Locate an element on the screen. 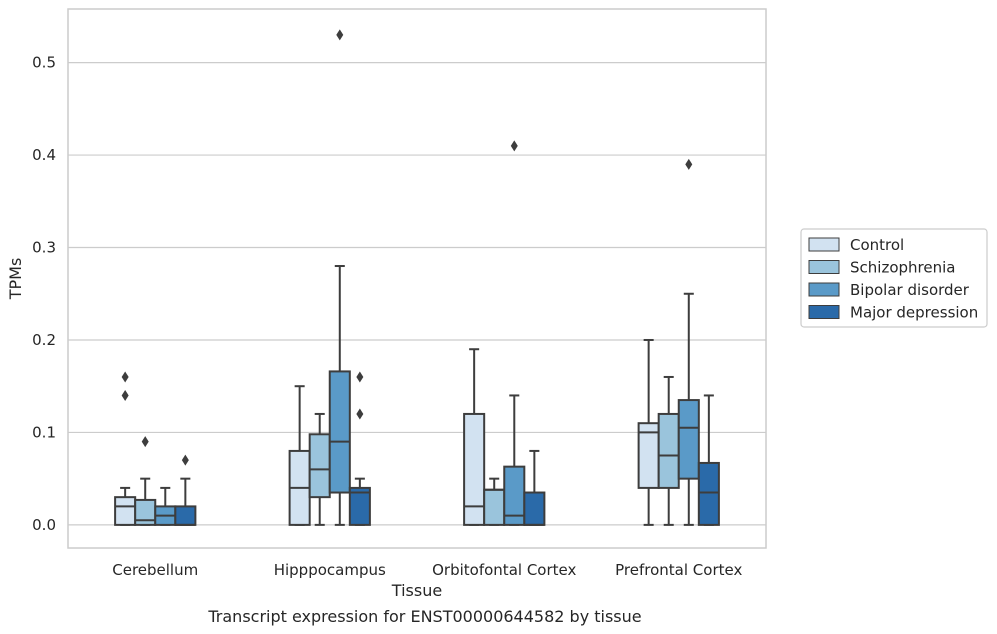 The width and height of the screenshot is (997, 634). legend-item: Schizophrenia is located at coordinates (881, 268).